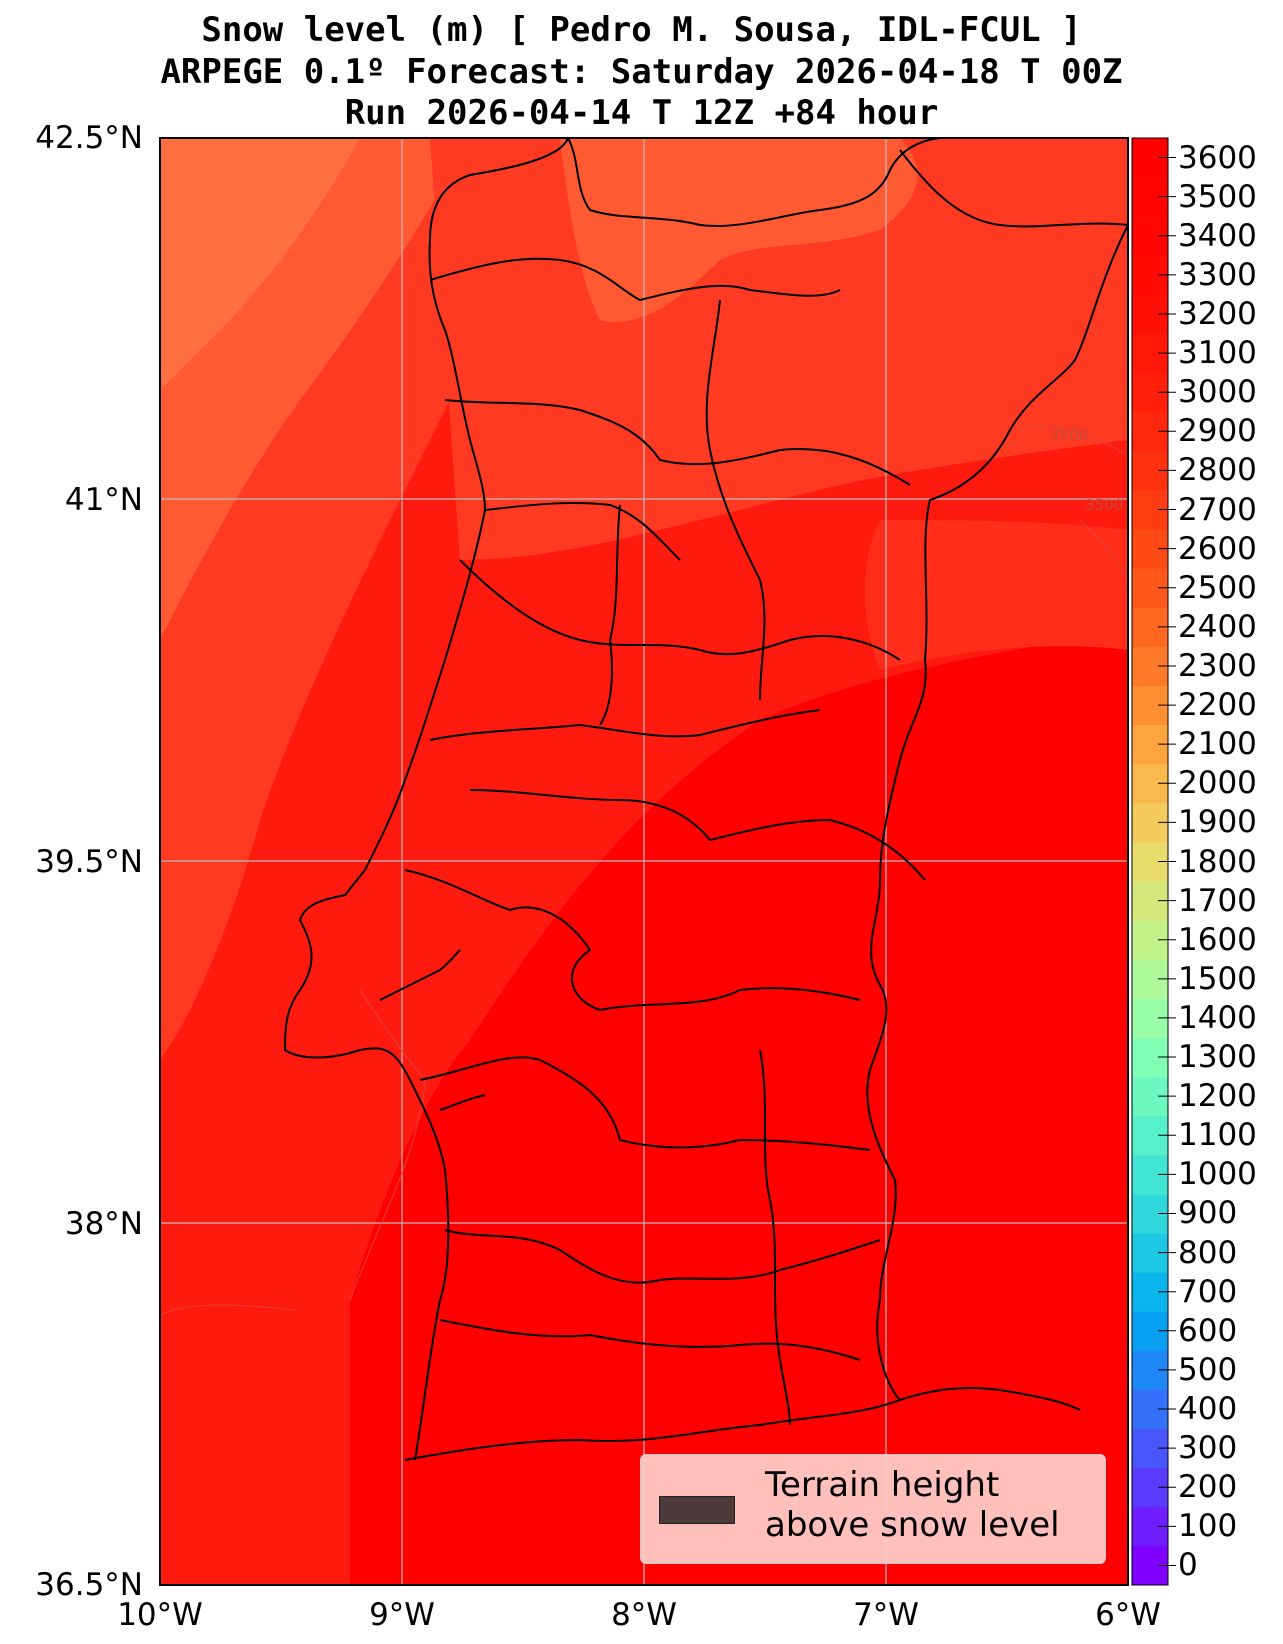 The image size is (1283, 1644). I want to click on colorbar-tick-label: 1900, so click(1217, 822).